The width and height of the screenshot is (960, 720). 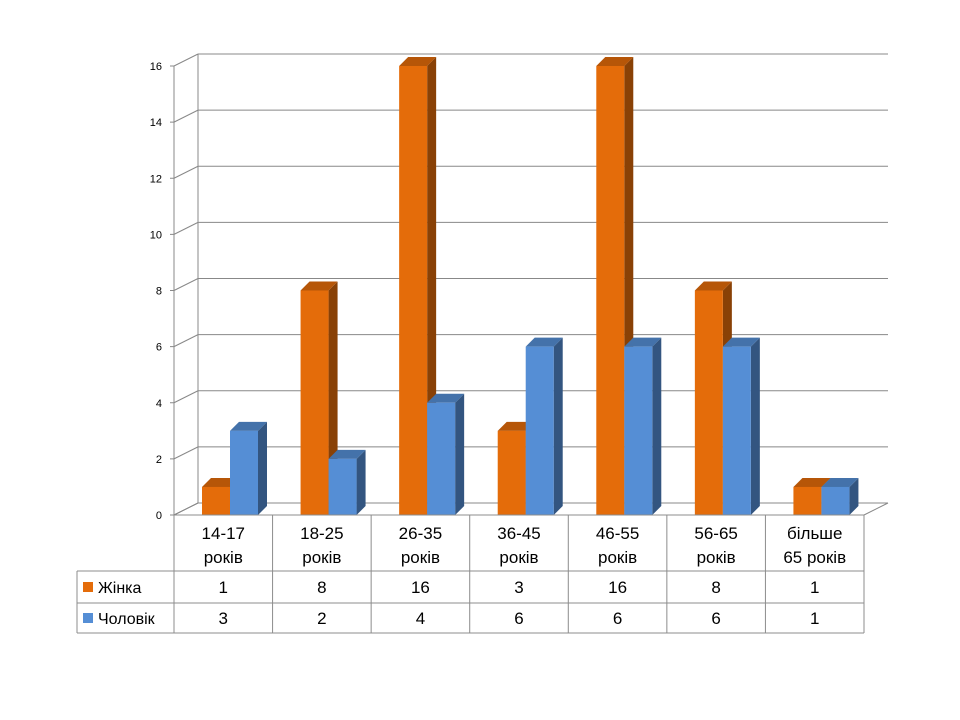 I want to click on y-tick-label: 16, so click(x=156, y=67).